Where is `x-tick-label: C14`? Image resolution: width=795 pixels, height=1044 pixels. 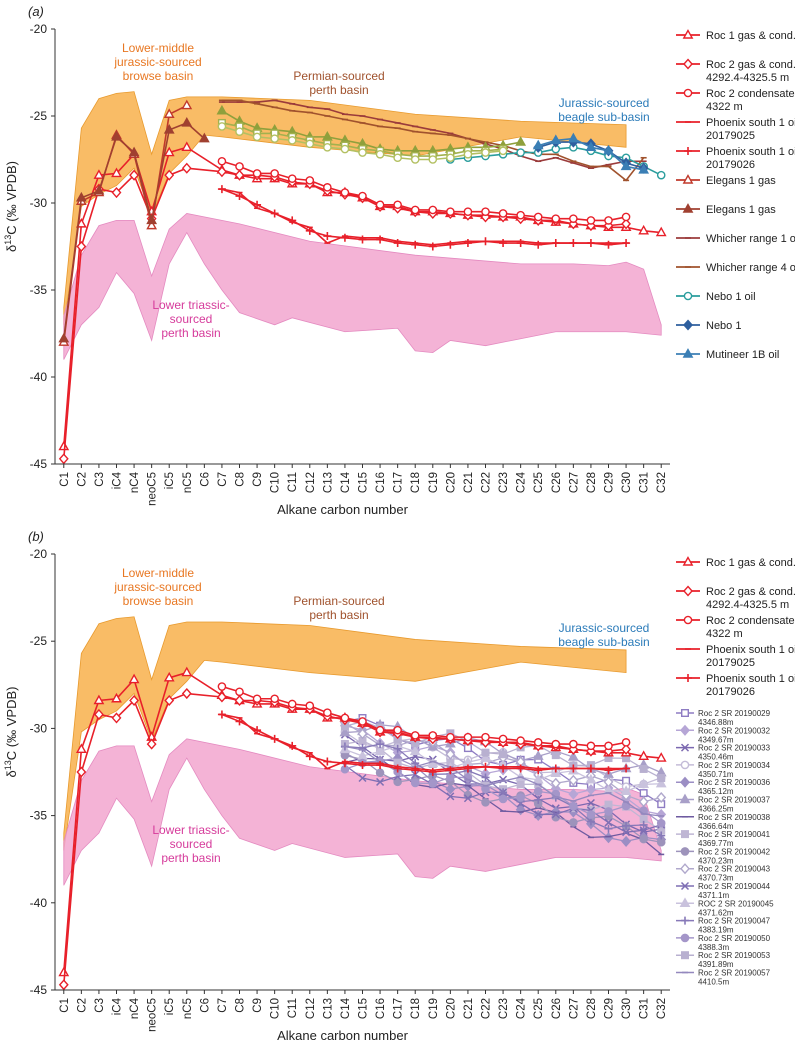 x-tick-label: C14 is located at coordinates (346, 482).